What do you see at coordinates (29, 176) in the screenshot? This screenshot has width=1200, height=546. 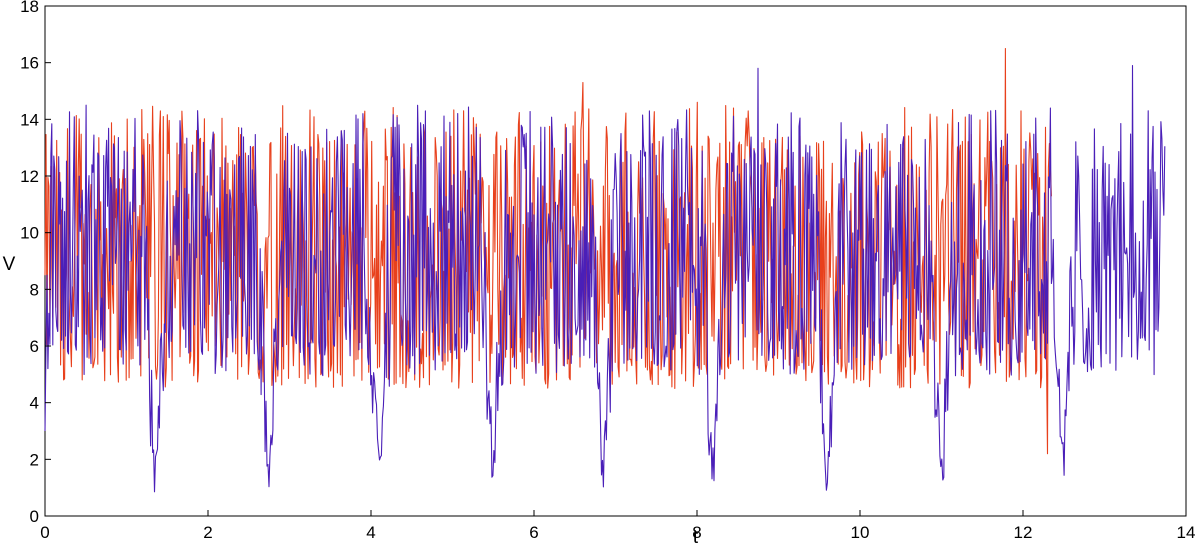 I see `y-tick-label: 12` at bounding box center [29, 176].